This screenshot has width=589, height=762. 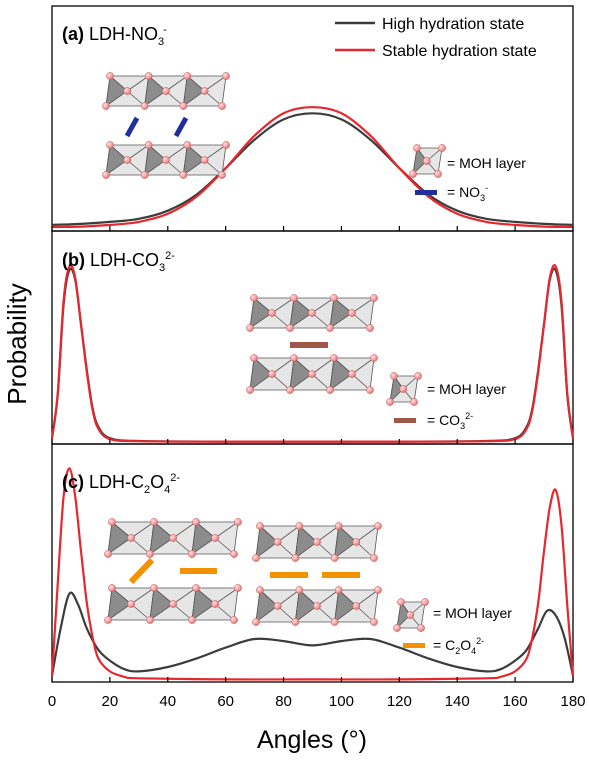 What do you see at coordinates (470, 179) in the screenshot?
I see `panel-a-key: = MOH layer = NO3-` at bounding box center [470, 179].